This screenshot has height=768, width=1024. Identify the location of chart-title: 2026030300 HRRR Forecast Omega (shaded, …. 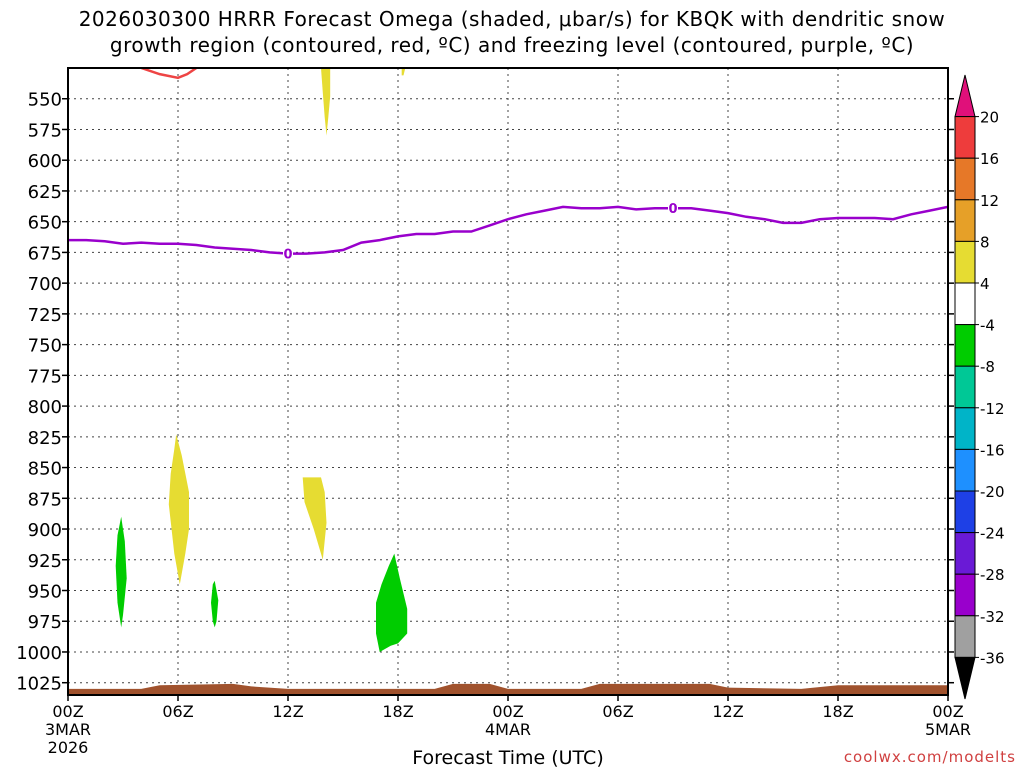
(512, 32).